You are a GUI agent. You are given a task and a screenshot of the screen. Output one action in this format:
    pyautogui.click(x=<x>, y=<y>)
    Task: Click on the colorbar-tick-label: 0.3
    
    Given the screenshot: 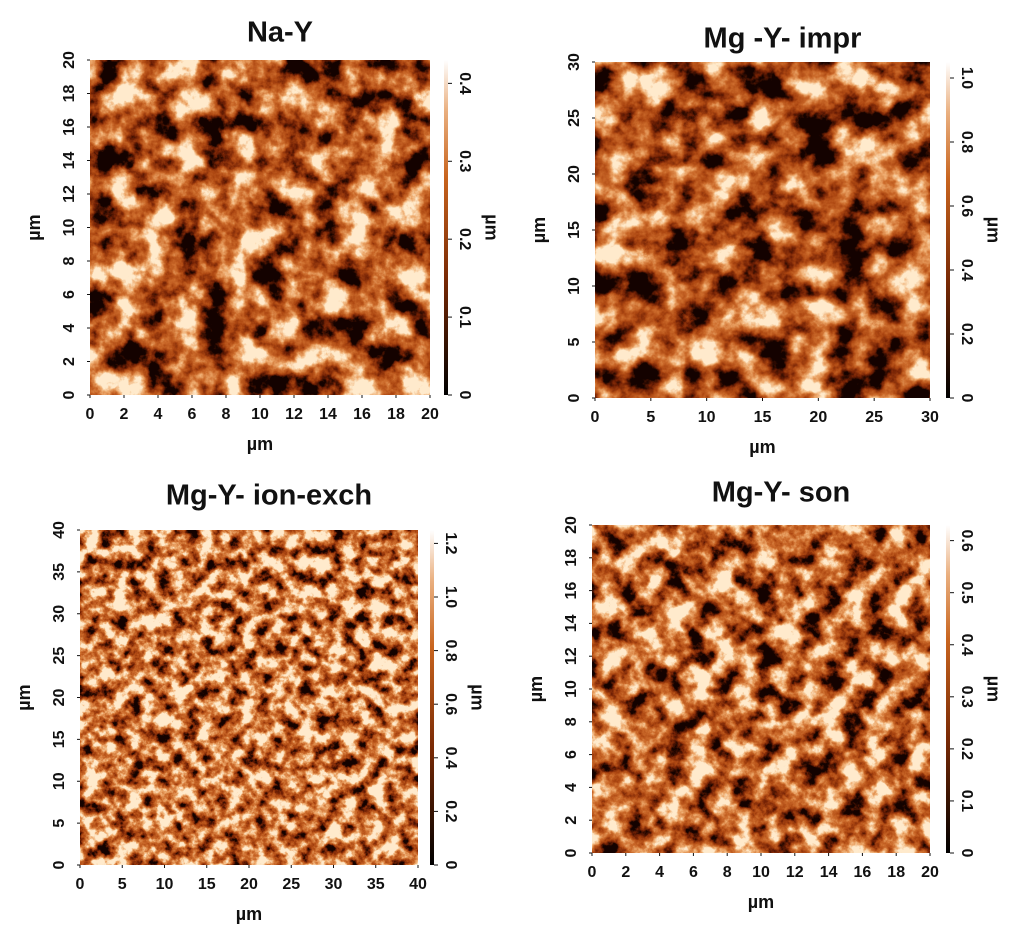 What is the action you would take?
    pyautogui.click(x=464, y=161)
    